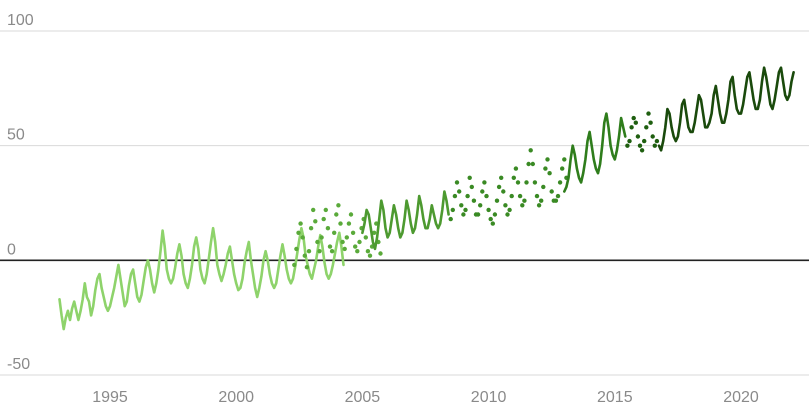 The width and height of the screenshot is (809, 407). What do you see at coordinates (489, 397) in the screenshot?
I see `x-tick-label: 2010` at bounding box center [489, 397].